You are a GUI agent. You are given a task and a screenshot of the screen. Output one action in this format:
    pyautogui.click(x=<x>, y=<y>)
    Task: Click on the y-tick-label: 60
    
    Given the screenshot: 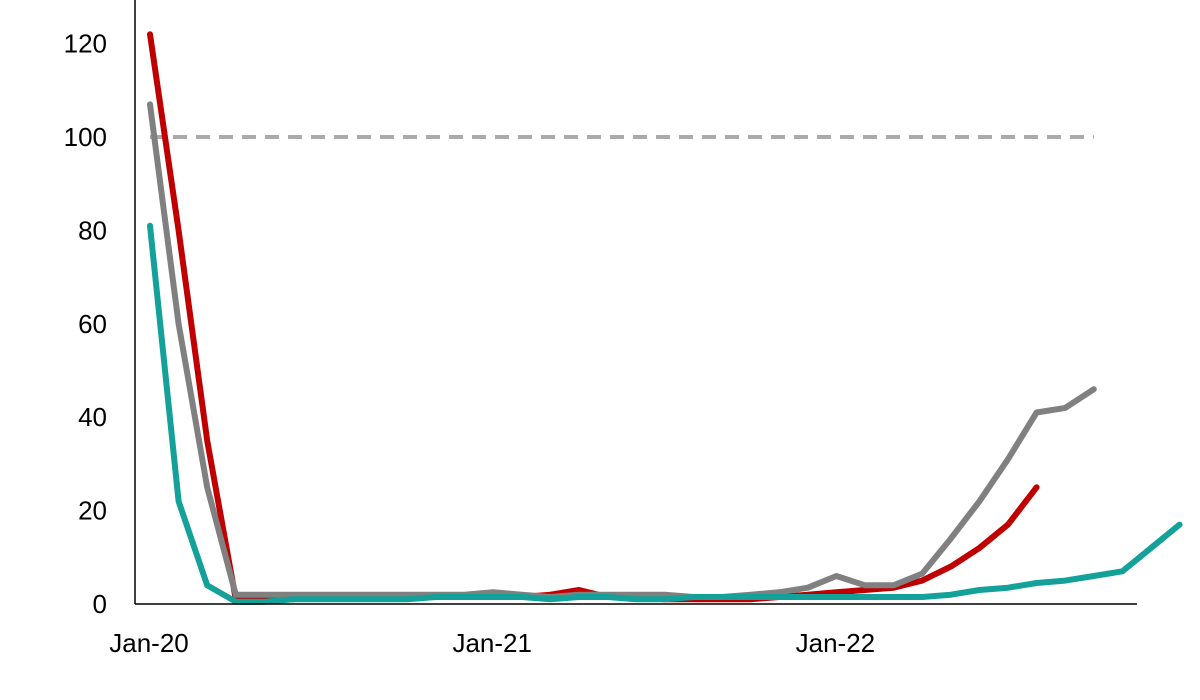 What is the action you would take?
    pyautogui.click(x=92, y=324)
    